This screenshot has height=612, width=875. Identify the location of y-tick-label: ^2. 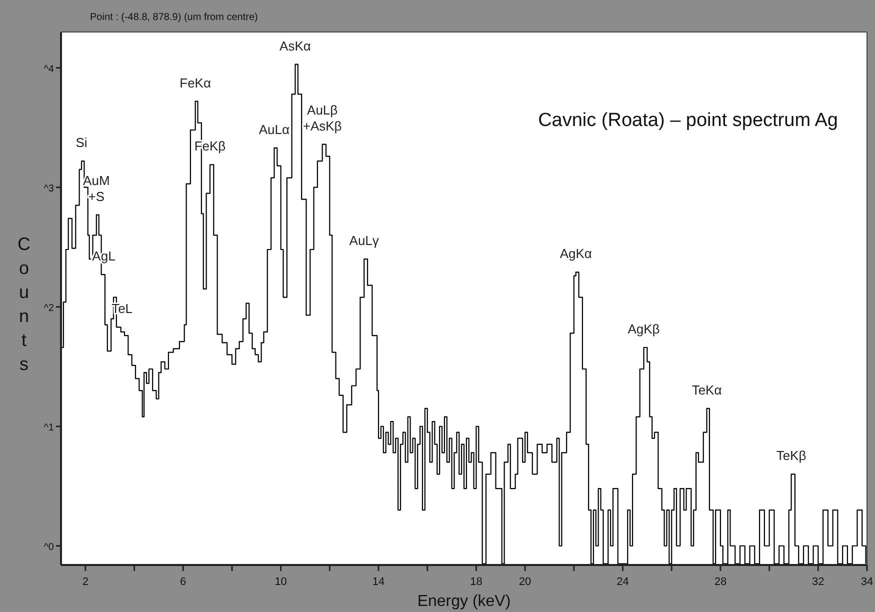
(49, 308).